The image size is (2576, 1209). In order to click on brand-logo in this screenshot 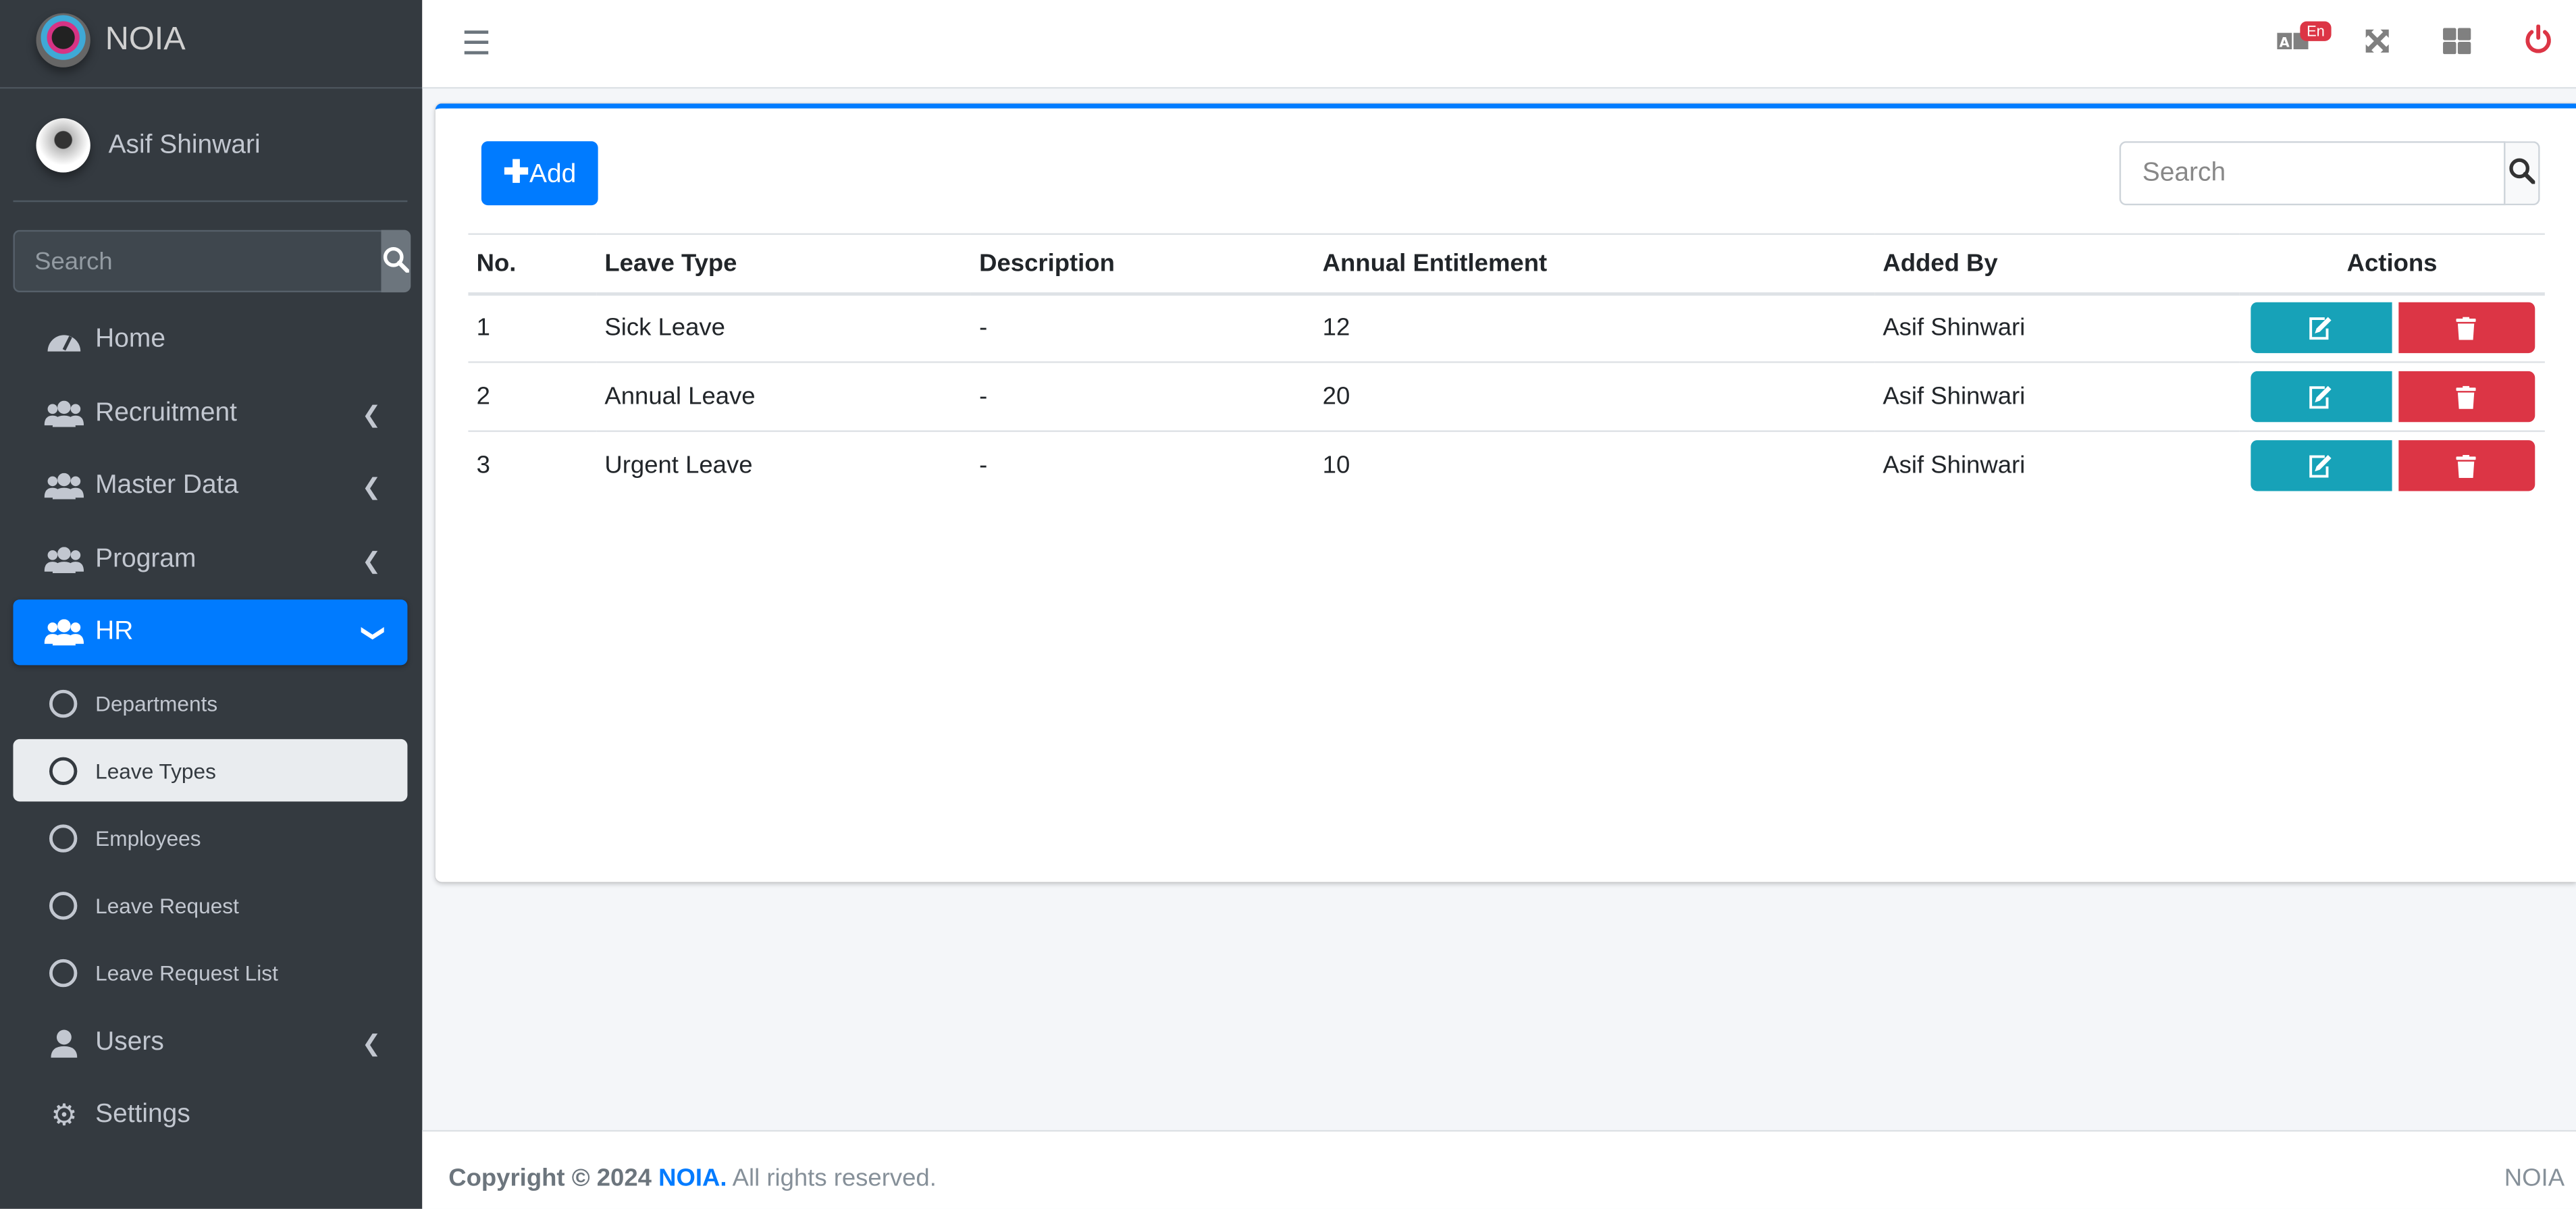, I will do `click(63, 40)`.